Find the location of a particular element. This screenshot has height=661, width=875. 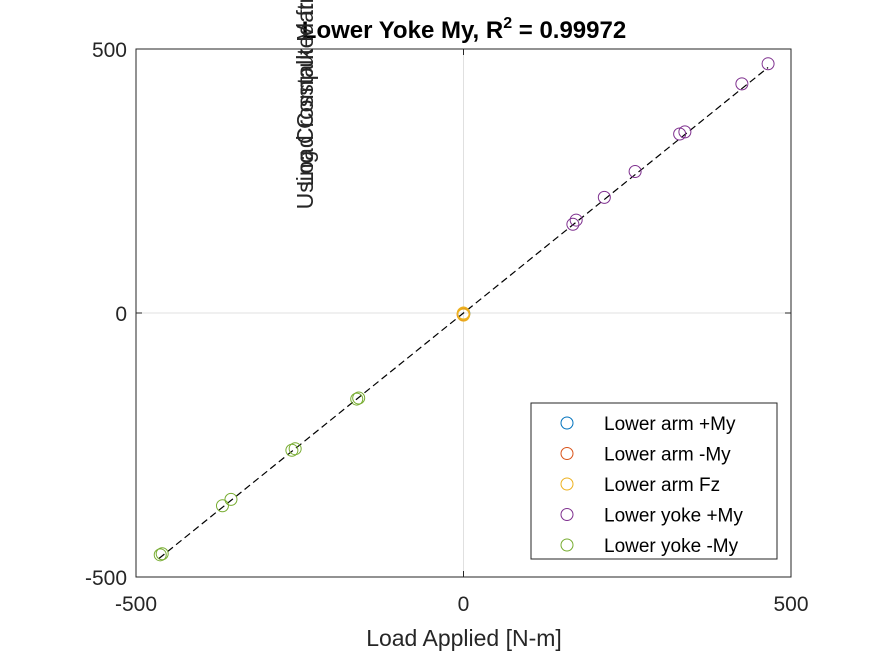

y-tick-label: 0 is located at coordinates (121, 314).